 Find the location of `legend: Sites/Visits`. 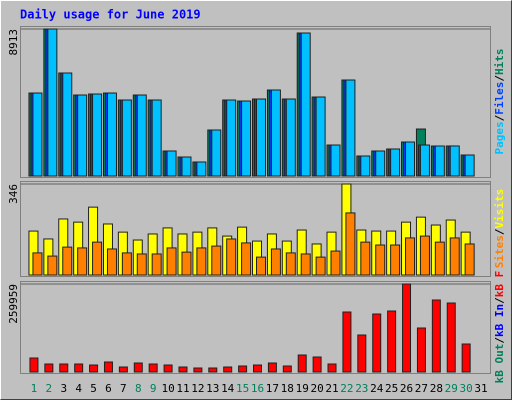

legend: Sites/Visits is located at coordinates (499, 229).